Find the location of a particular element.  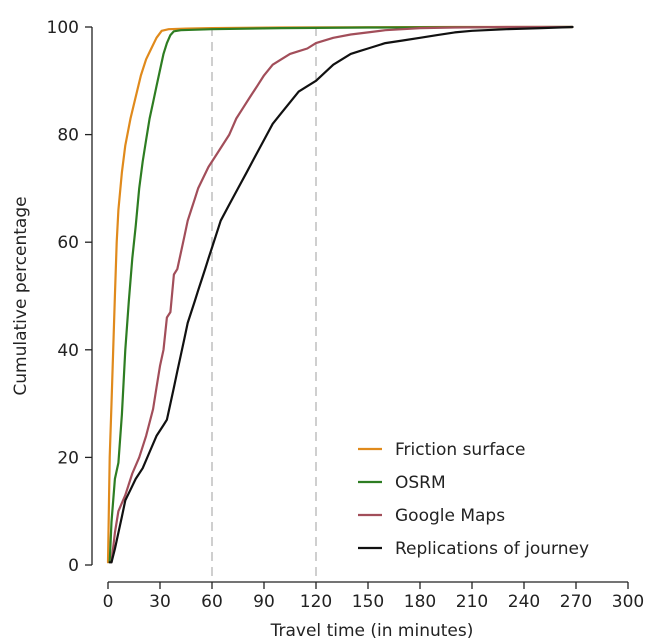

x-axis-ticks: 0 30 60 90 120 150 180 210 240 270 300 is located at coordinates (373, 597).